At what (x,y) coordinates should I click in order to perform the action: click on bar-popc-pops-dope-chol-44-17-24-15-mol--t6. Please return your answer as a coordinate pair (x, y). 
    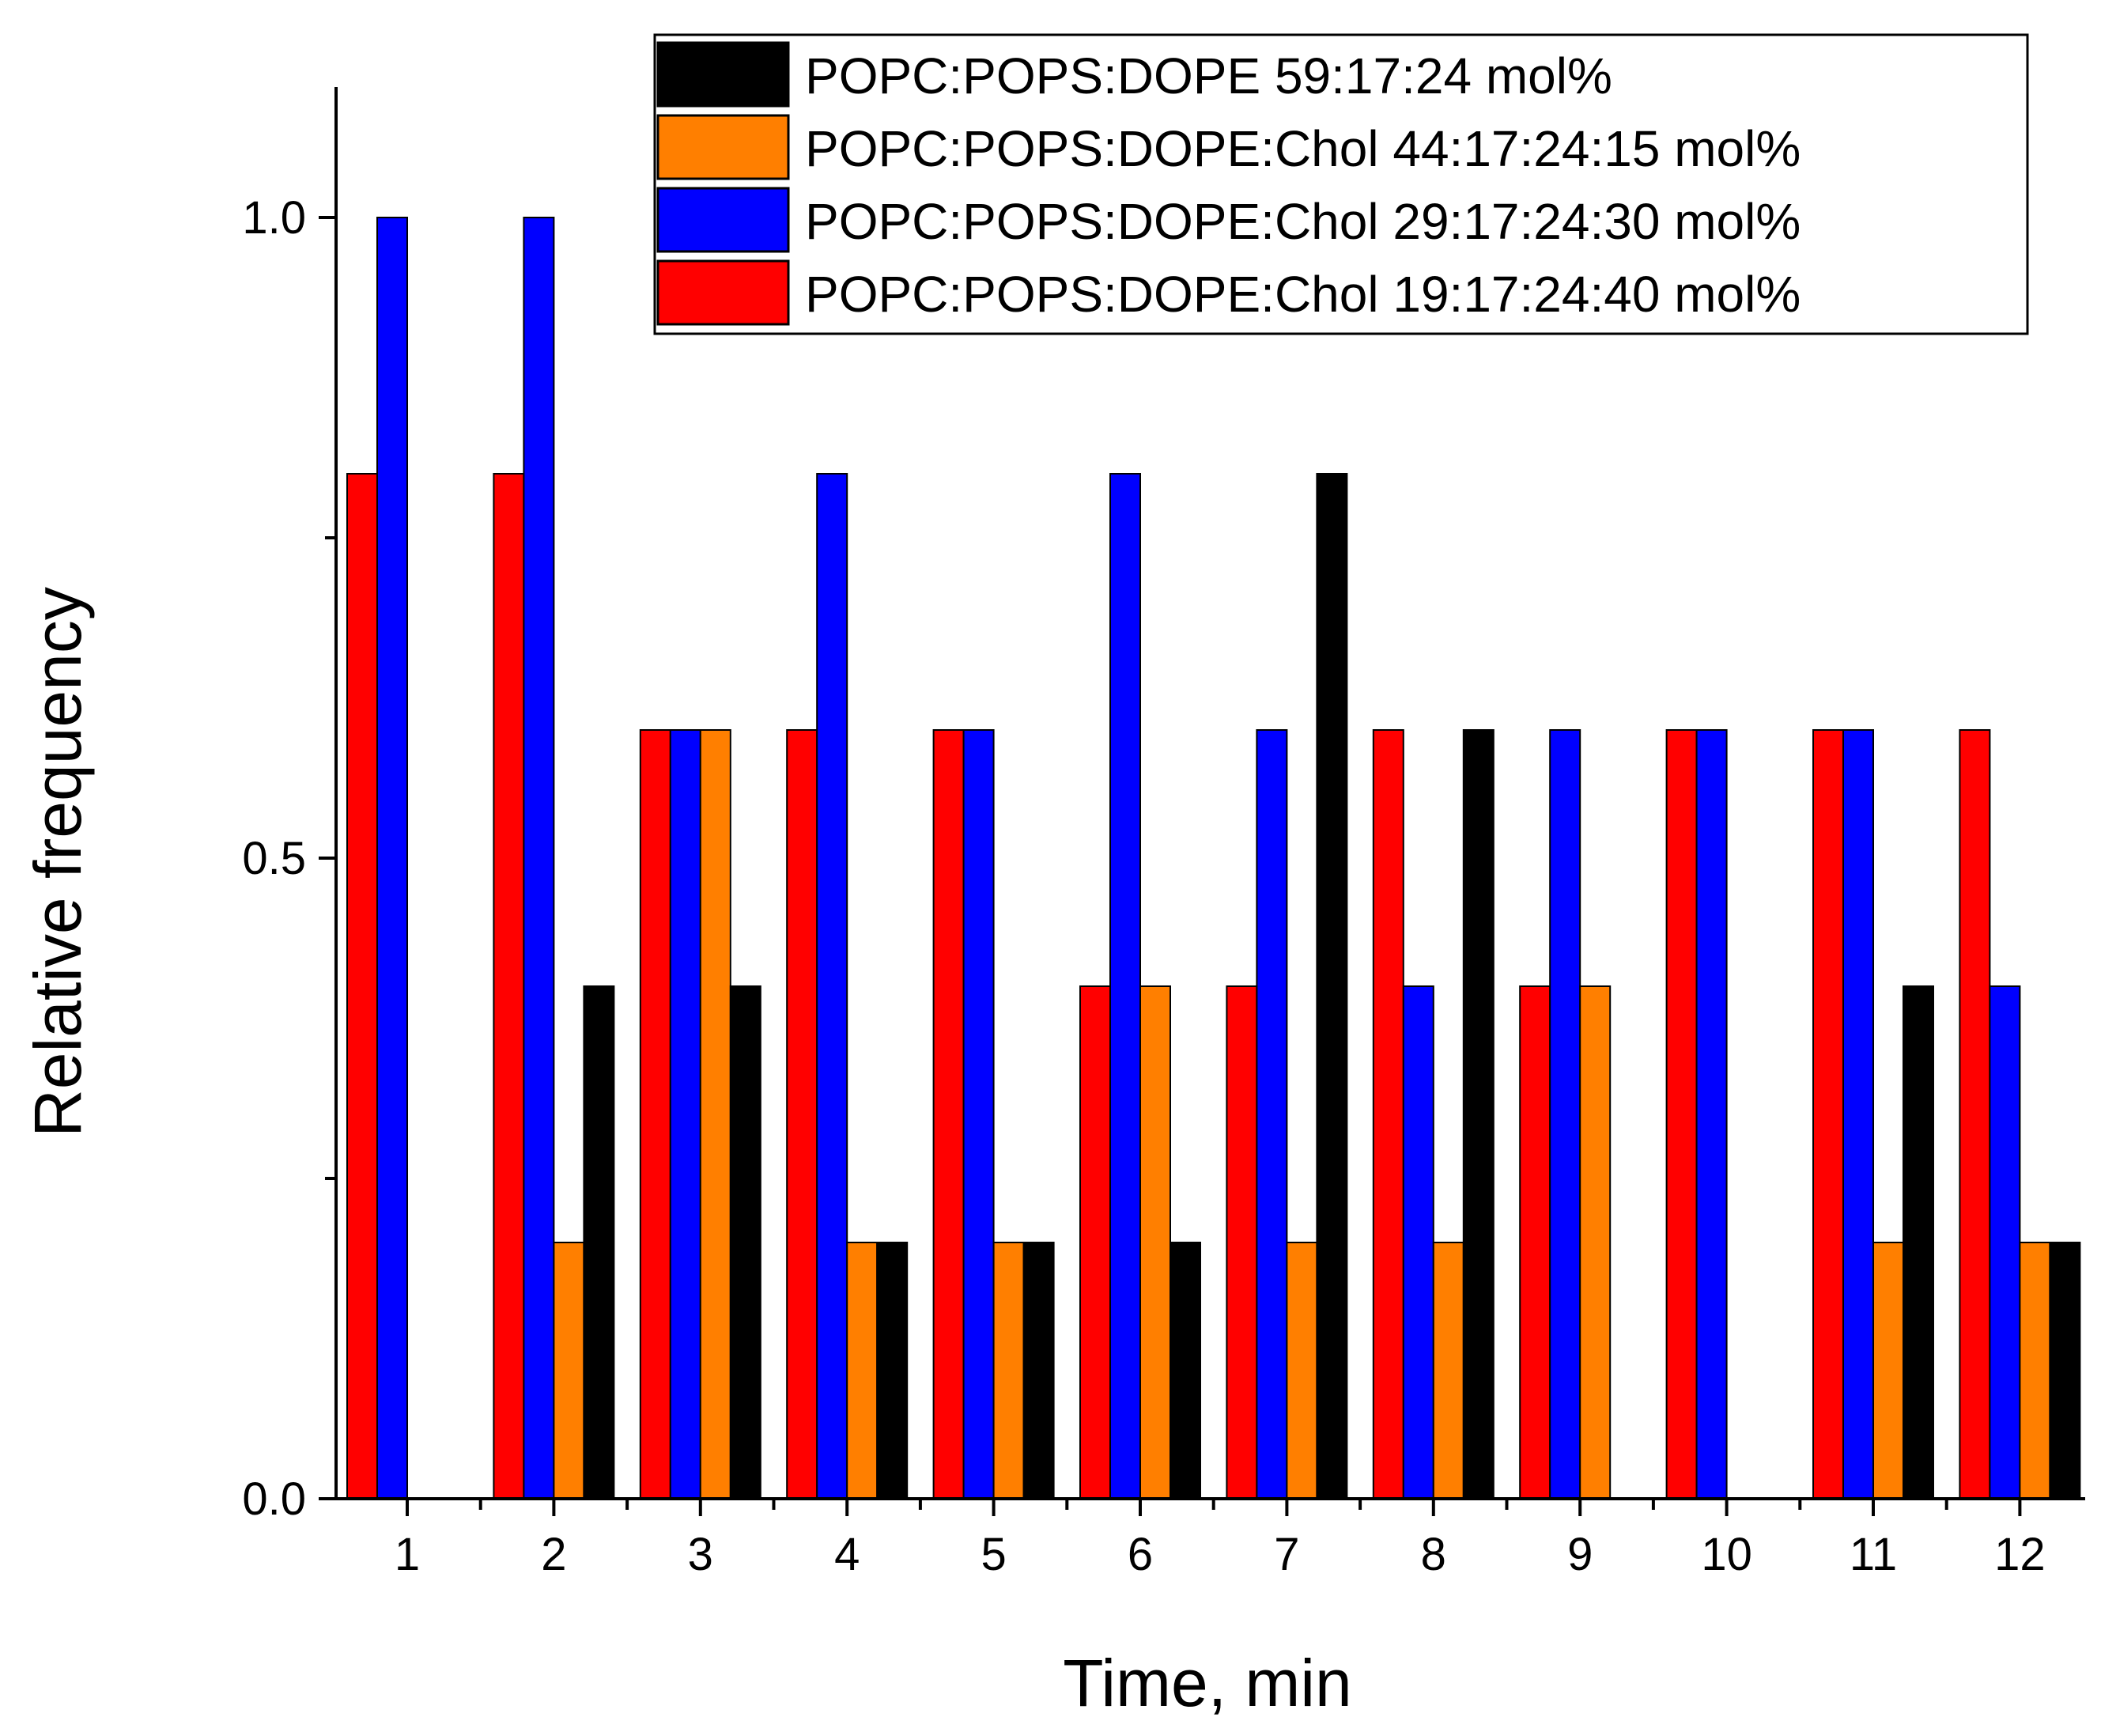
    Looking at the image, I should click on (1155, 1243).